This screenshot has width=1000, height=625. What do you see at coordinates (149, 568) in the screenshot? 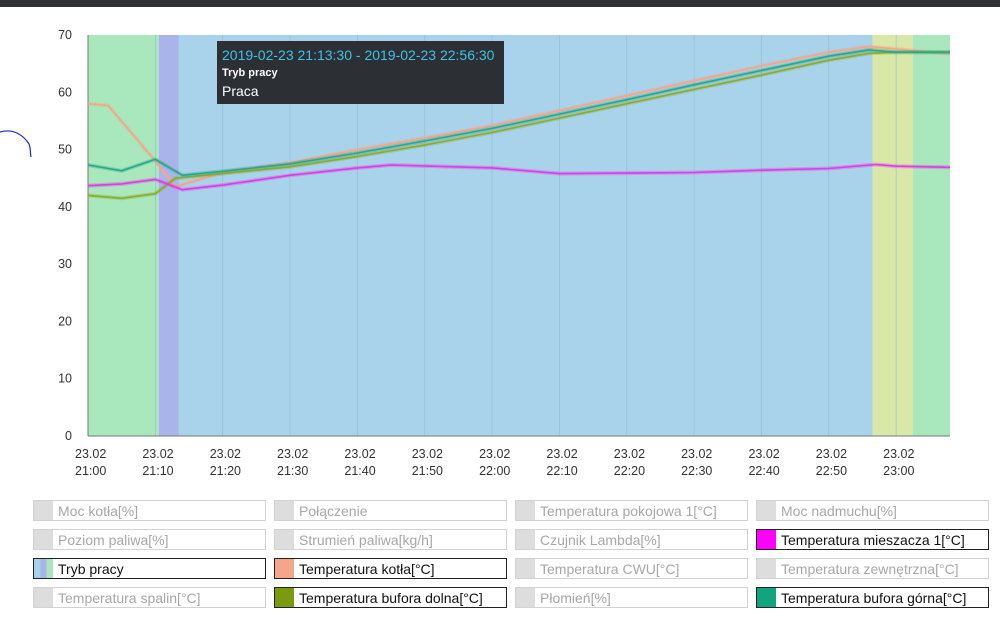
I see `legend-item: Tryb pracy` at bounding box center [149, 568].